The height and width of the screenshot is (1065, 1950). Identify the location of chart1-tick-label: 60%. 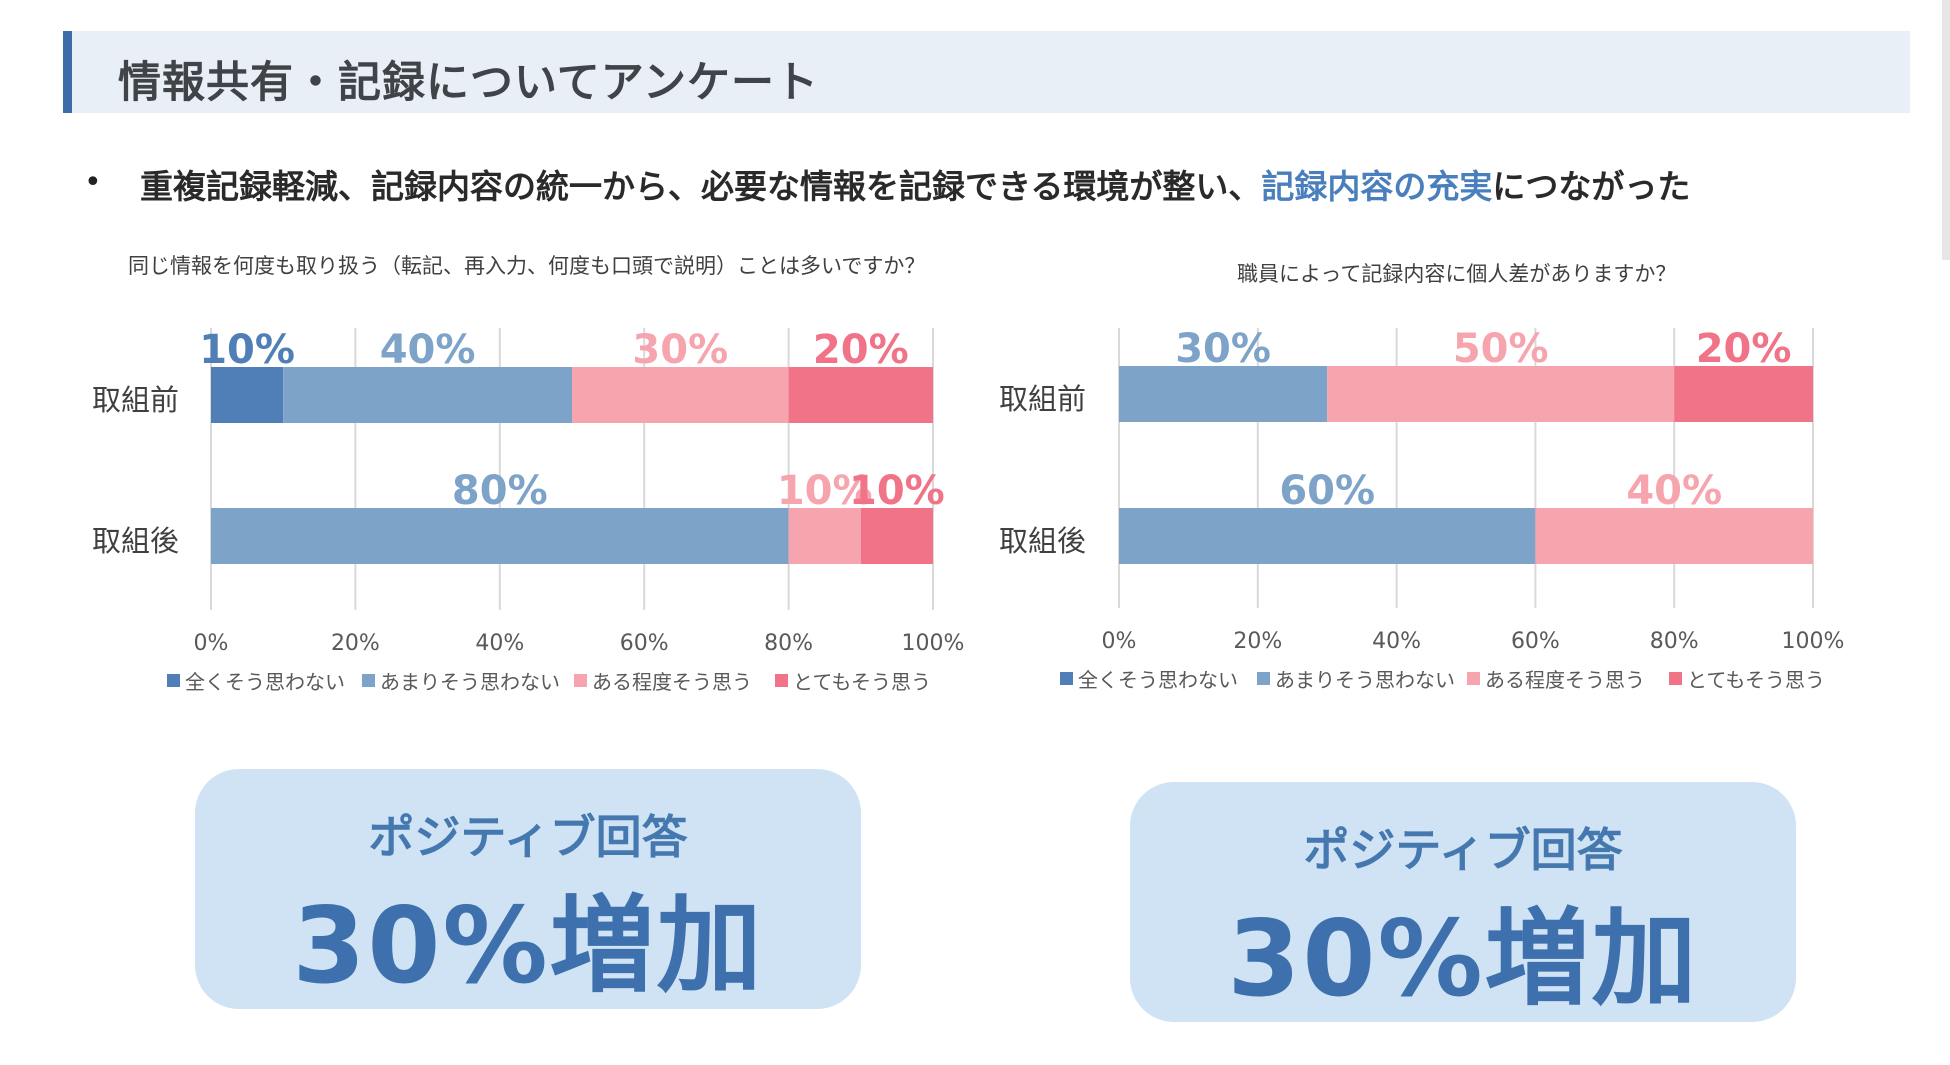
(644, 643).